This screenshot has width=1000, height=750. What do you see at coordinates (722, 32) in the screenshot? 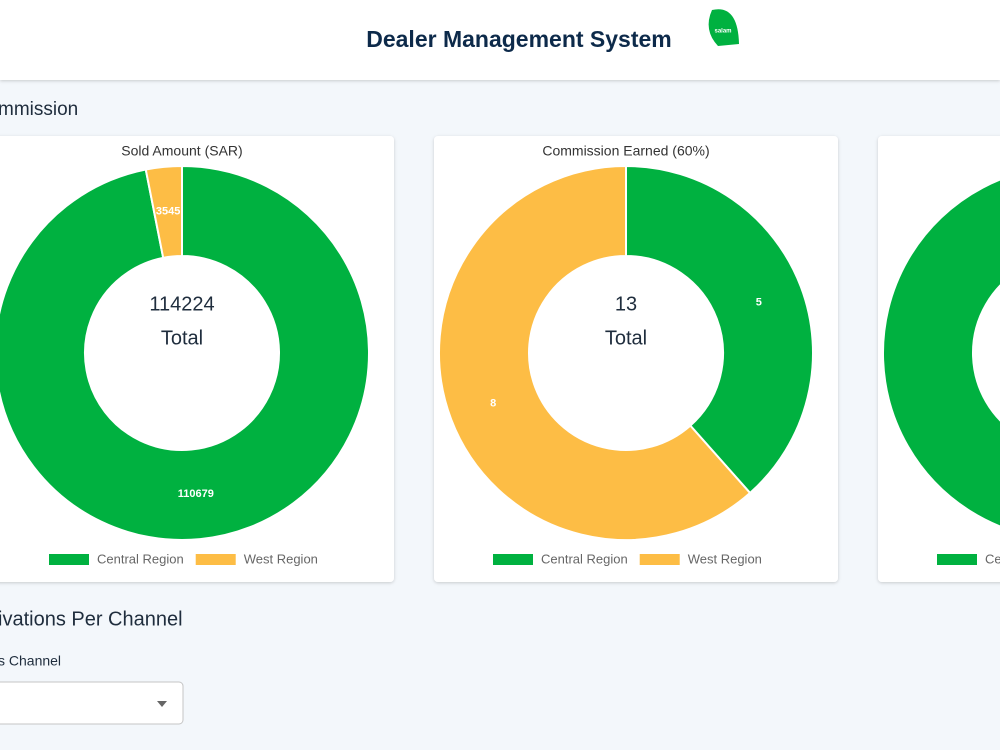
I see `logo-text: salam` at bounding box center [722, 32].